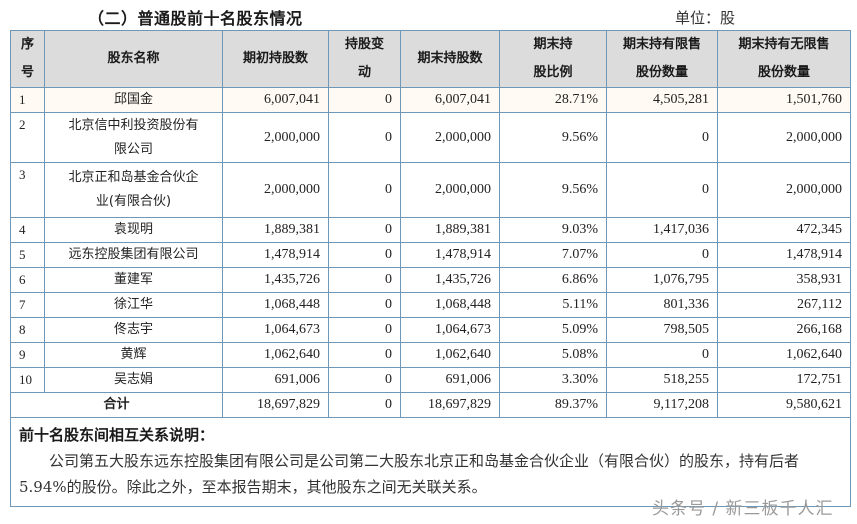 The image size is (857, 524). I want to click on section-title: （二）普通股前十名股东情况, so click(195, 18).